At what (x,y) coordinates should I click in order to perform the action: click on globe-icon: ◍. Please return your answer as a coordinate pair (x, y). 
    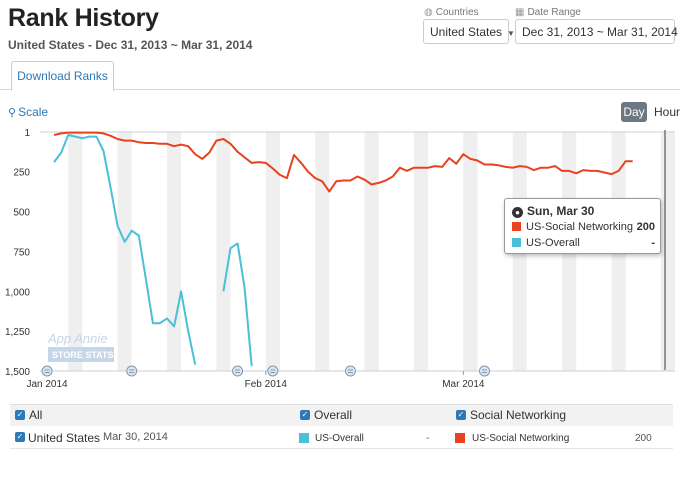
    Looking at the image, I should click on (428, 12).